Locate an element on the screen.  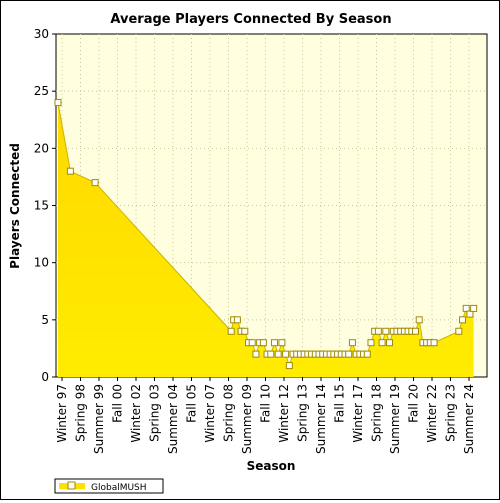
x-tick-label: Winter 02 is located at coordinates (136, 413).